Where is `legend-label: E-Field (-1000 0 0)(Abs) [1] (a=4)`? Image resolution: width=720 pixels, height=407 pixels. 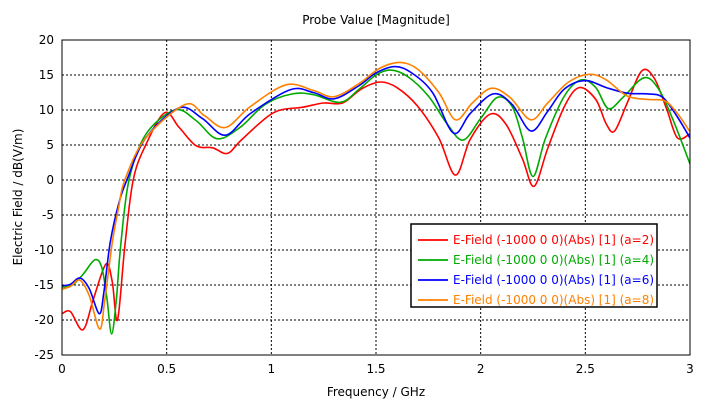 legend-label: E-Field (-1000 0 0)(Abs) [1] (a=4) is located at coordinates (553, 260).